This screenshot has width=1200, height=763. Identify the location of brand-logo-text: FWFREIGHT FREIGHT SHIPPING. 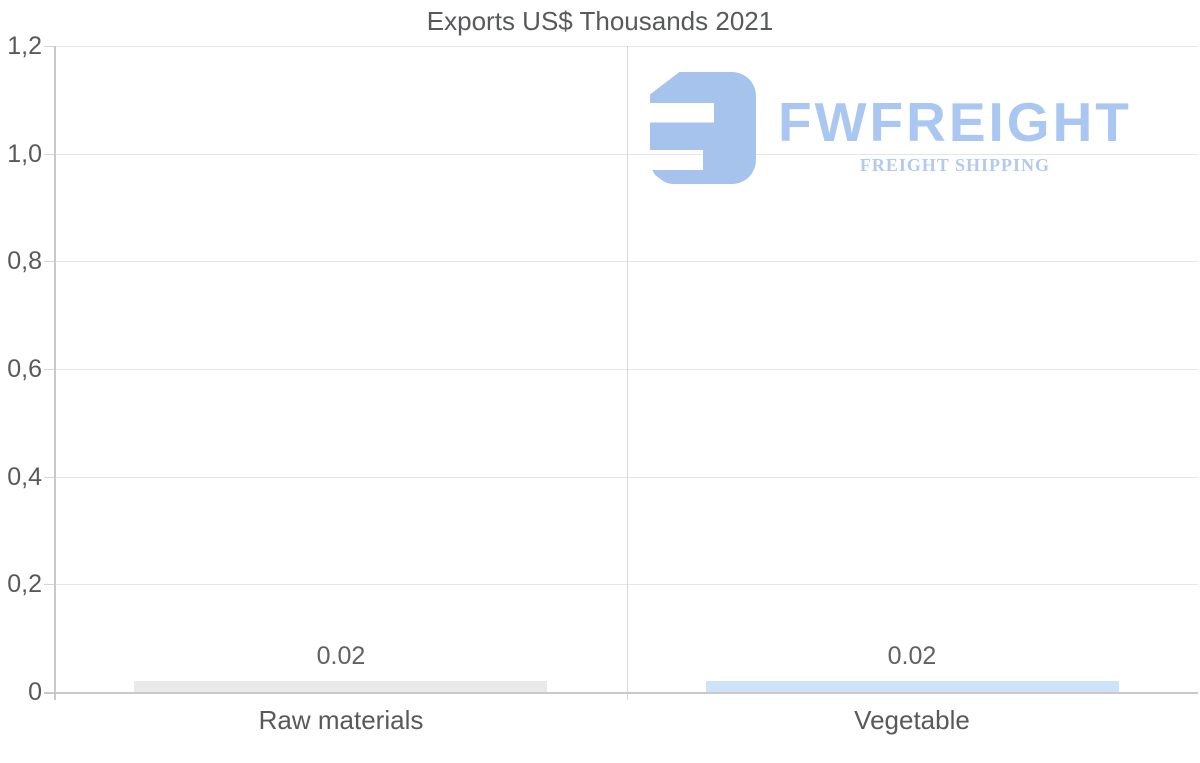
(955, 137).